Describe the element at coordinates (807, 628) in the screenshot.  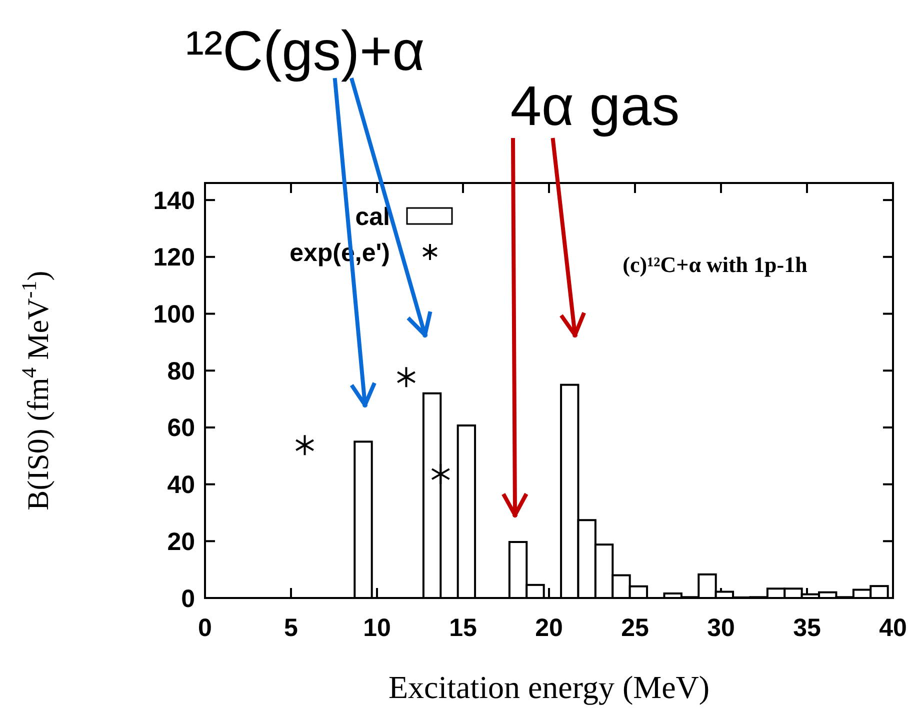
I see `x-tick-label: 35` at that location.